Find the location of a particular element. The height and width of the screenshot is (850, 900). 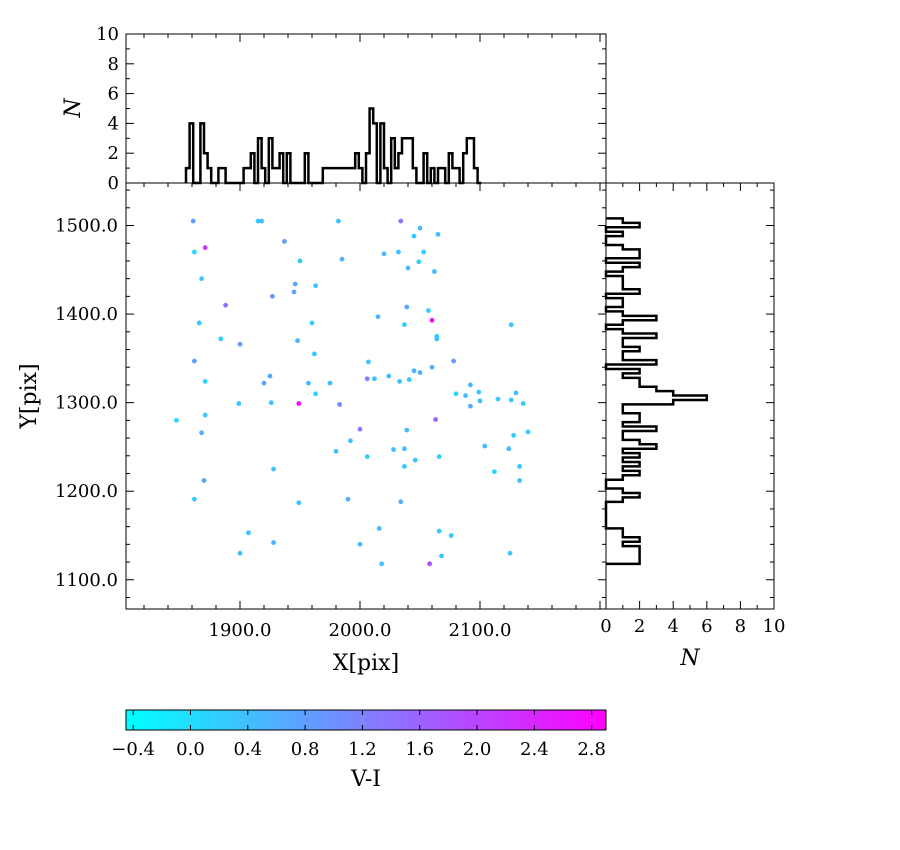

right-hist-x-tick-label: 4 is located at coordinates (672, 626).